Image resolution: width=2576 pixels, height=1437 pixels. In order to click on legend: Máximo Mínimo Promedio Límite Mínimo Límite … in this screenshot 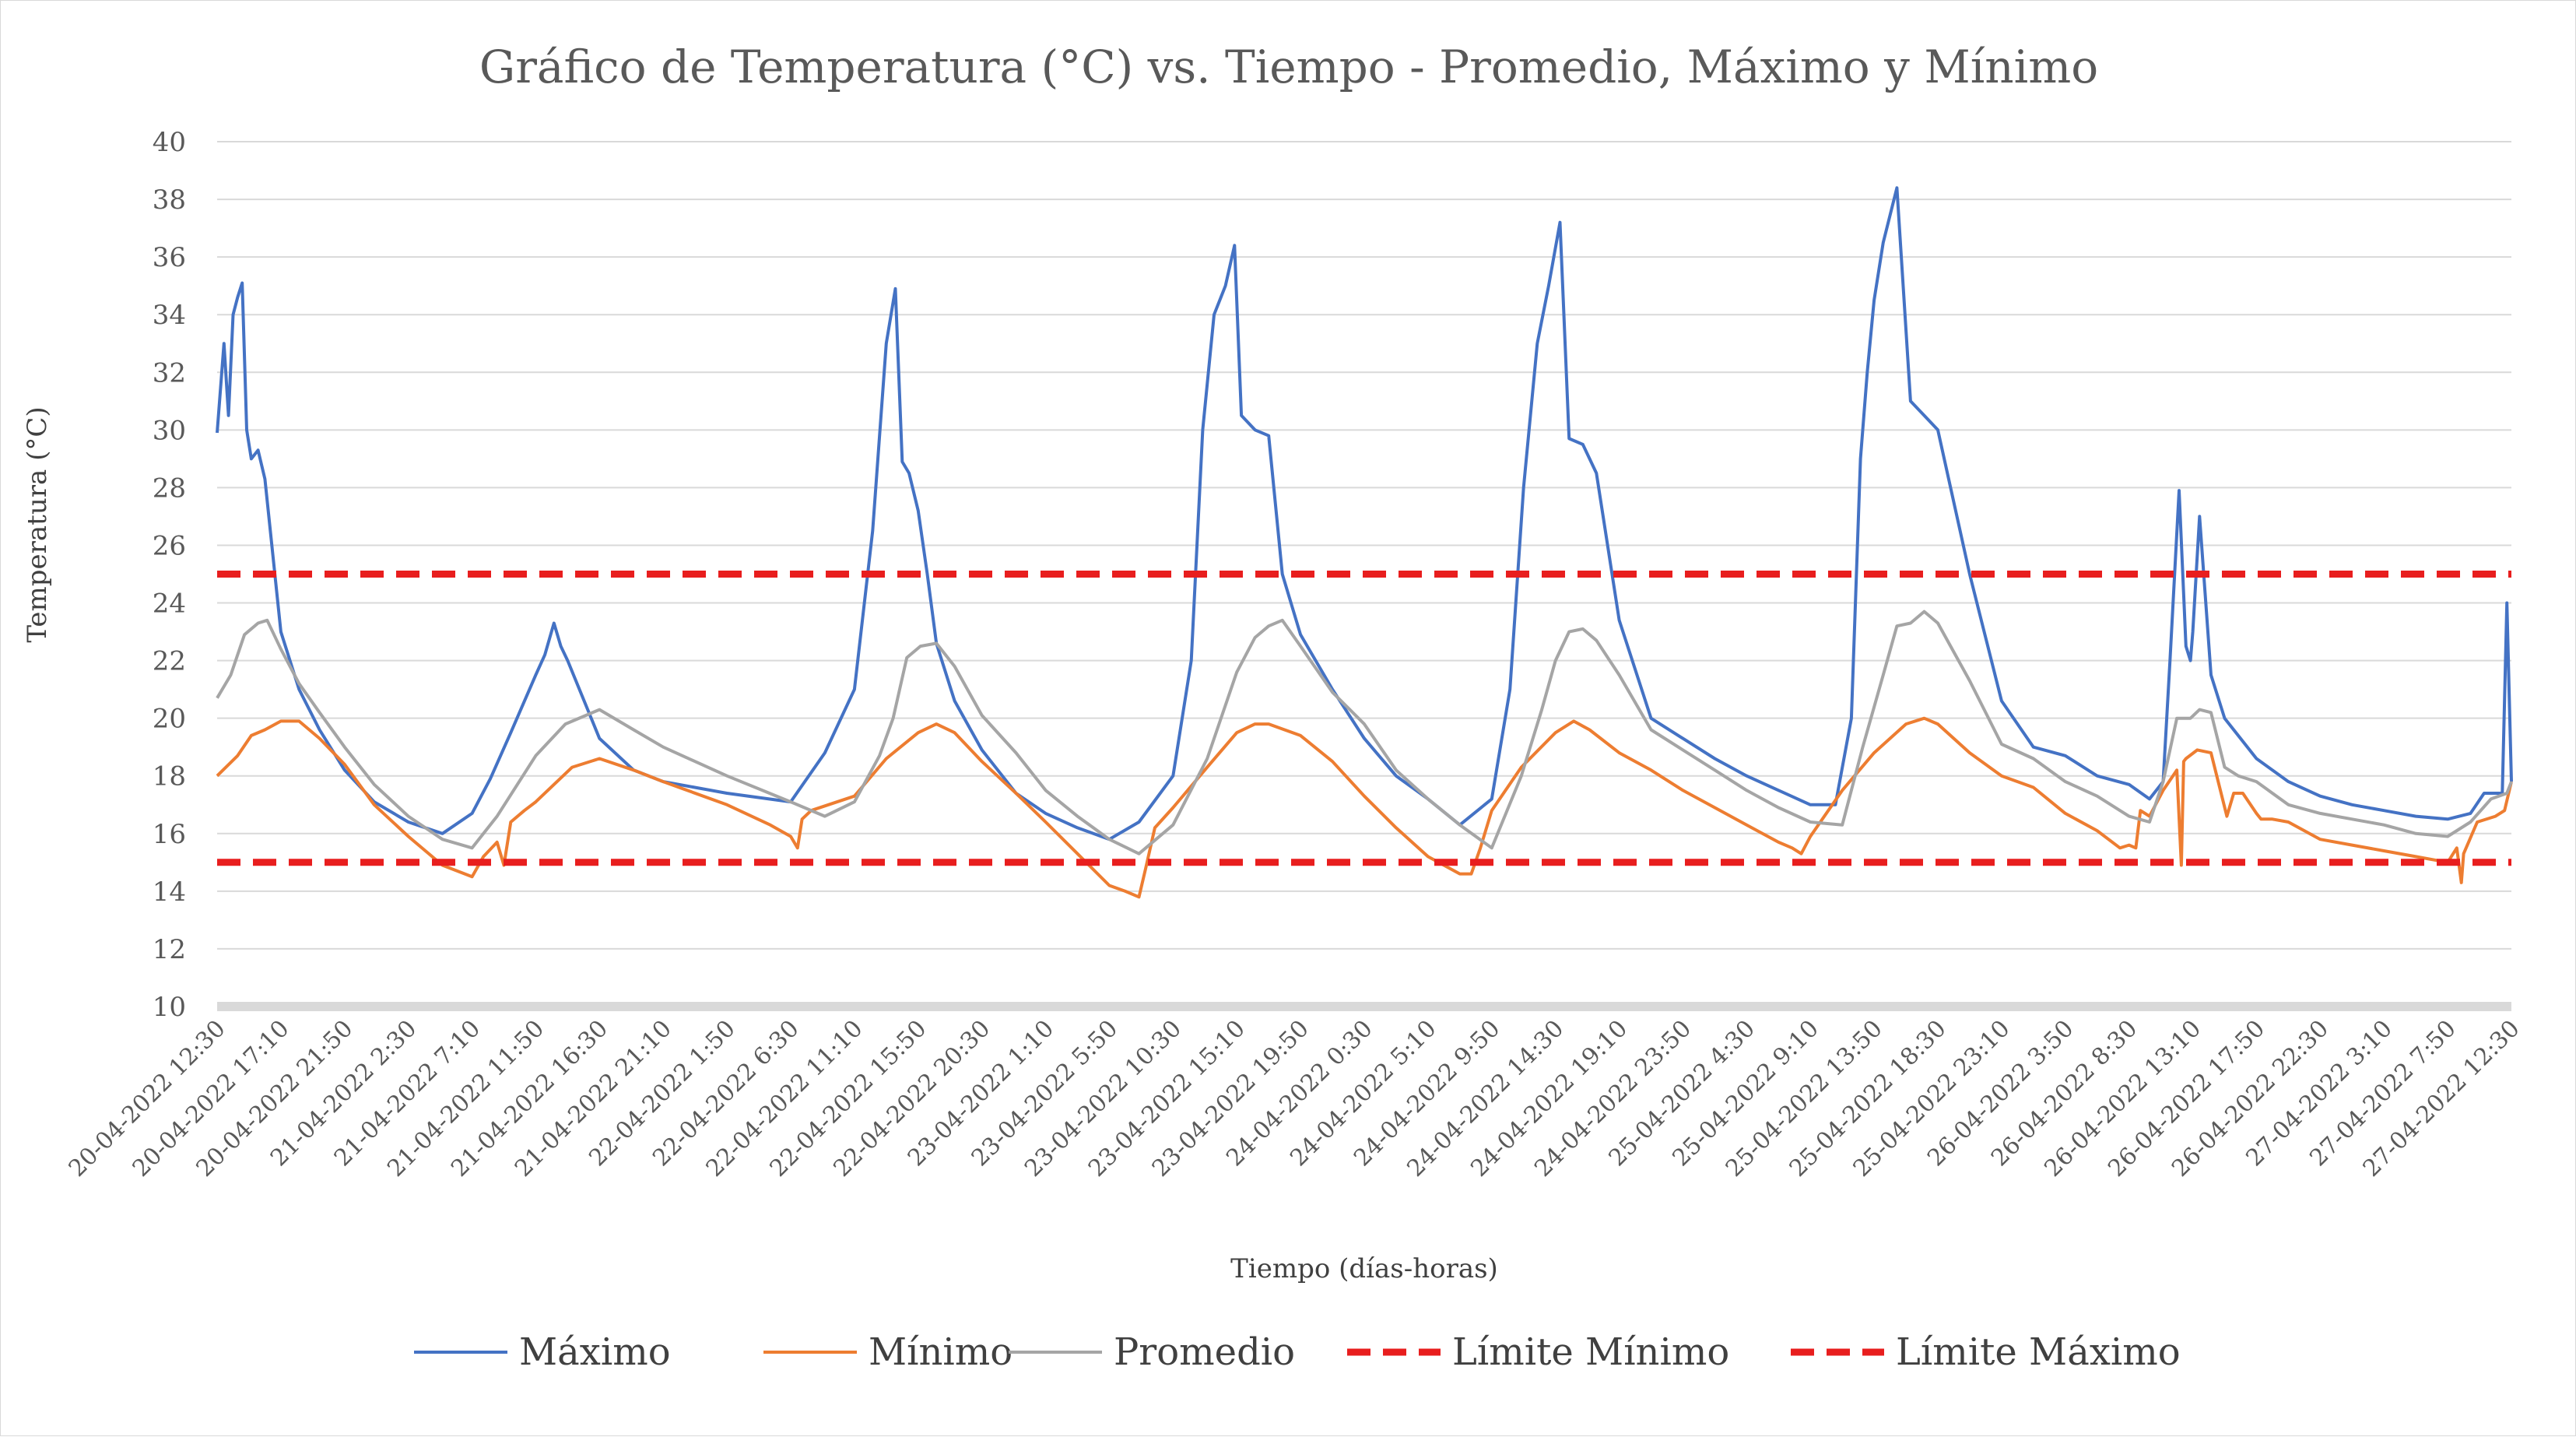, I will do `click(1298, 1352)`.